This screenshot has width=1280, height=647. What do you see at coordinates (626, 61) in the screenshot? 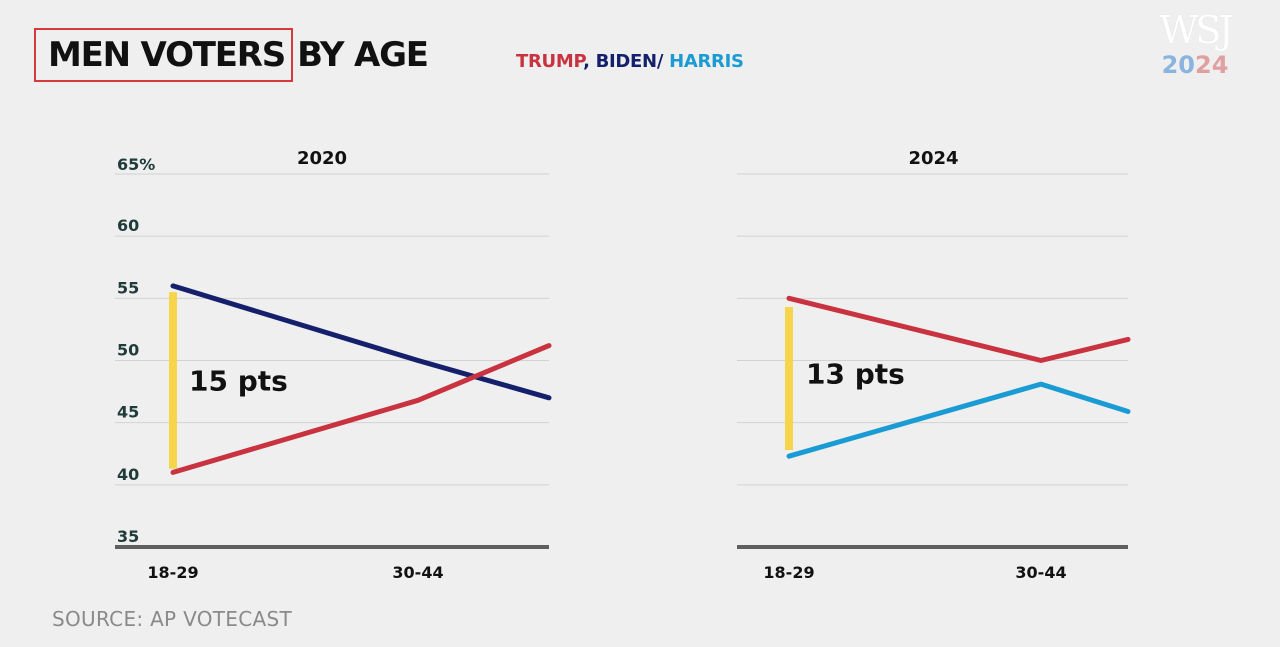
I see `legend-biden: BIDEN` at bounding box center [626, 61].